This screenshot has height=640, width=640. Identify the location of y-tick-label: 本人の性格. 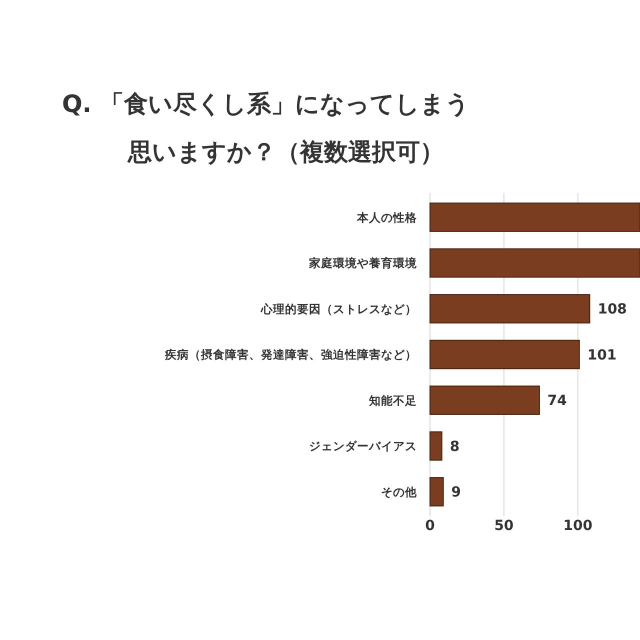
(387, 217).